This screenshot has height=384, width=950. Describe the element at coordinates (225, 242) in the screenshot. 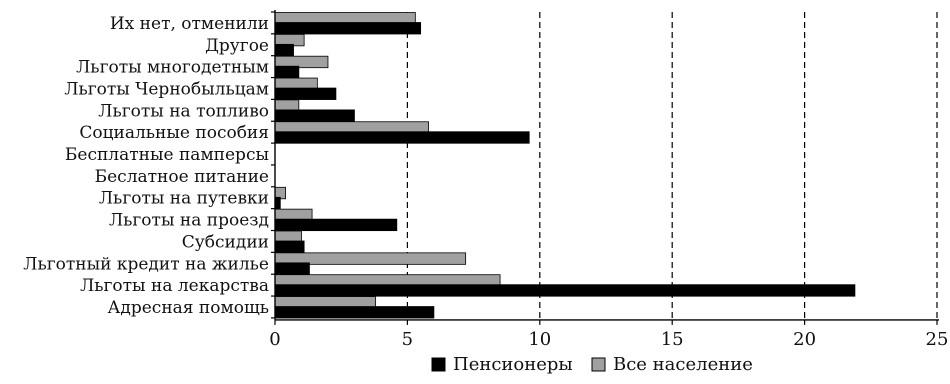

I see `category-label: Субсидии` at that location.